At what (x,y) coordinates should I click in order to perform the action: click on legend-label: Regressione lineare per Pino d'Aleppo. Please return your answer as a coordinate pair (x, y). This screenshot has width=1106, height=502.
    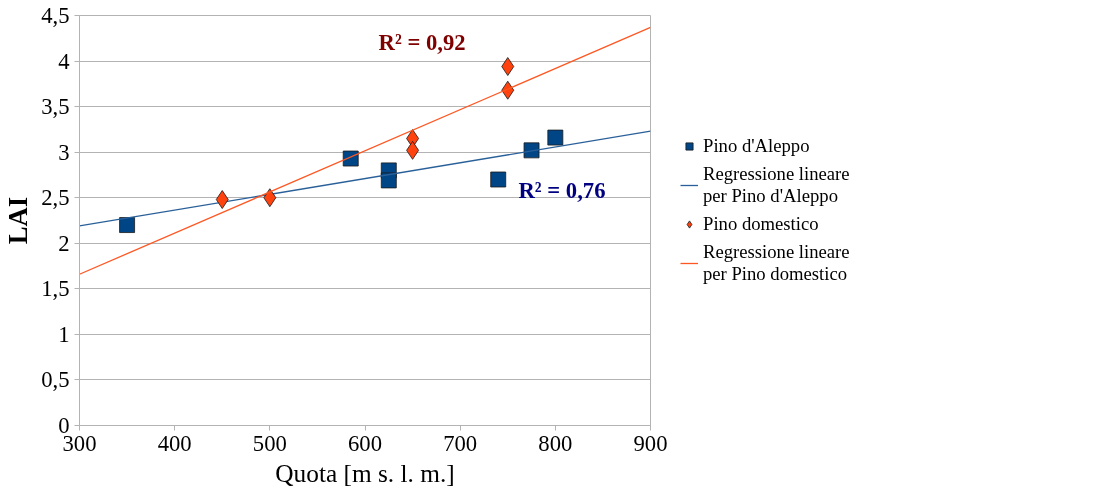
    Looking at the image, I should click on (776, 185).